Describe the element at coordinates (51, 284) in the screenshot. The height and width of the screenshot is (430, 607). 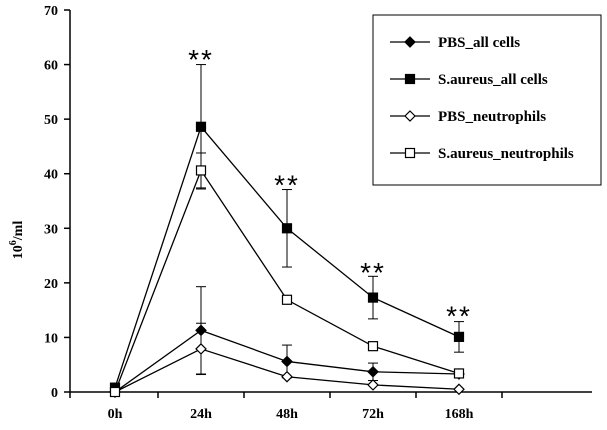
I see `y-tick-label: 20` at that location.